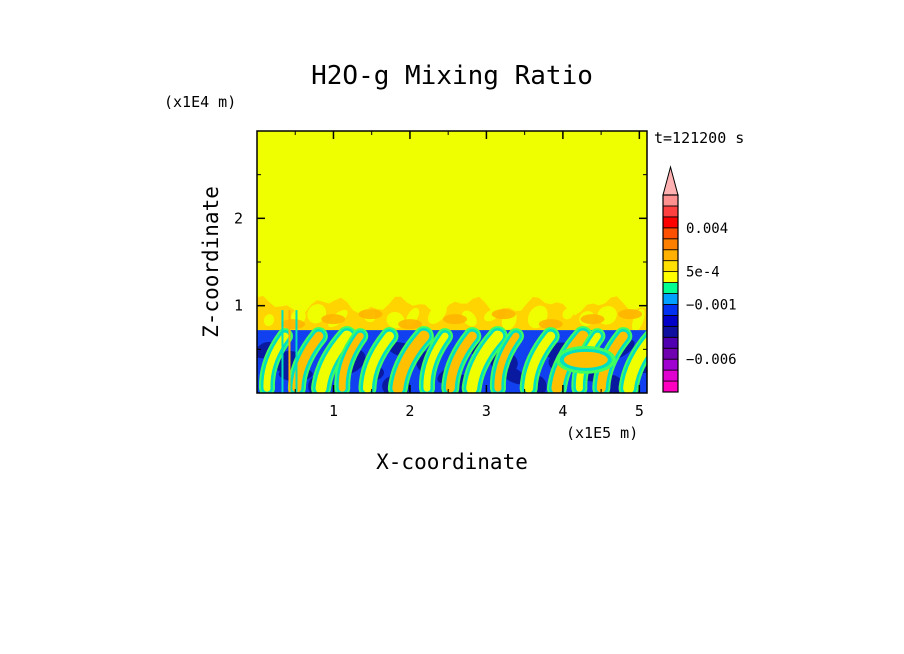 Image resolution: width=904 pixels, height=654 pixels. What do you see at coordinates (452, 76) in the screenshot?
I see `chart-title: H2O-g Mixing Ratio` at bounding box center [452, 76].